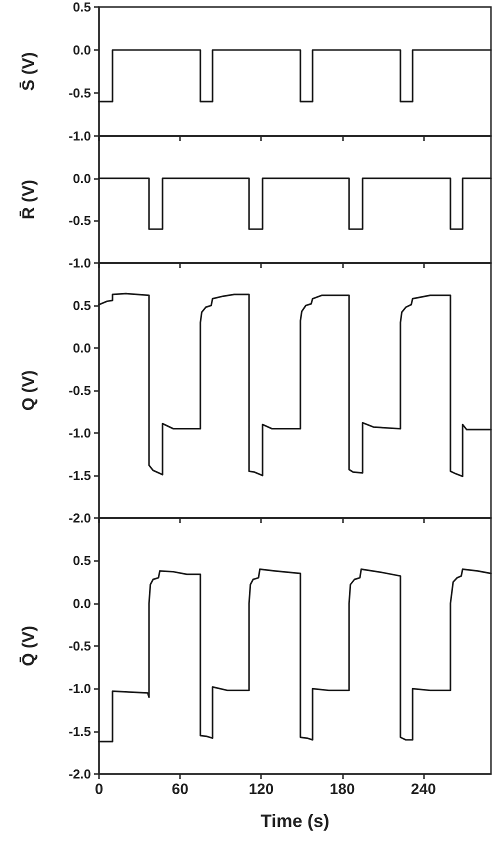 This screenshot has width=492, height=844. Describe the element at coordinates (342, 789) in the screenshot. I see `x-tick-label: 180` at that location.